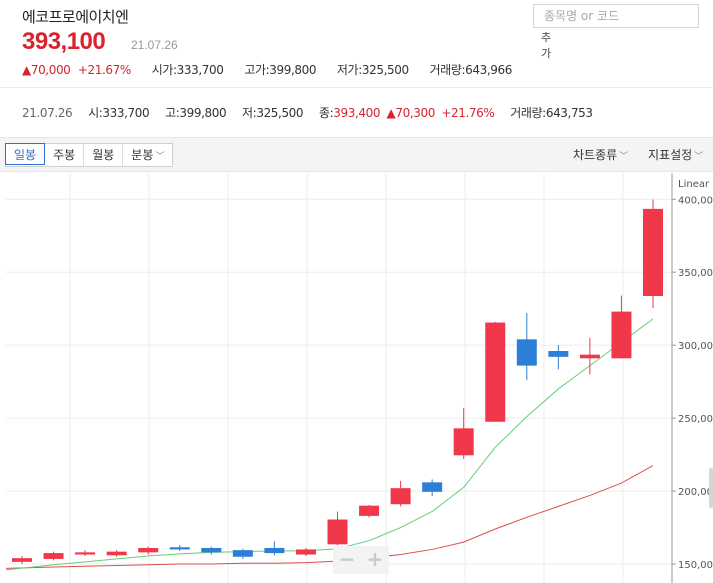 The image size is (713, 583). Describe the element at coordinates (375, 559) in the screenshot. I see `zoom-in-button: +` at that location.